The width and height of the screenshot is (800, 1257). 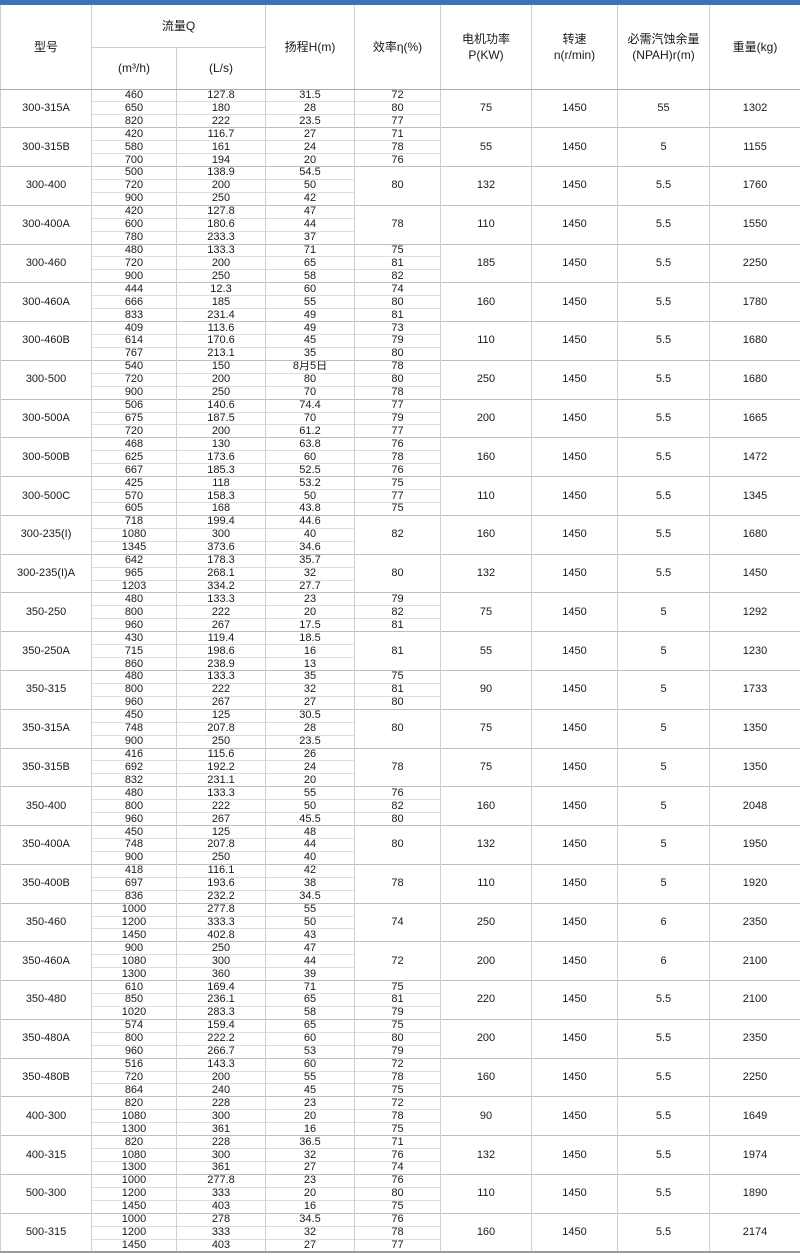 I want to click on header-power: 电机功率 P(KW), so click(x=486, y=47).